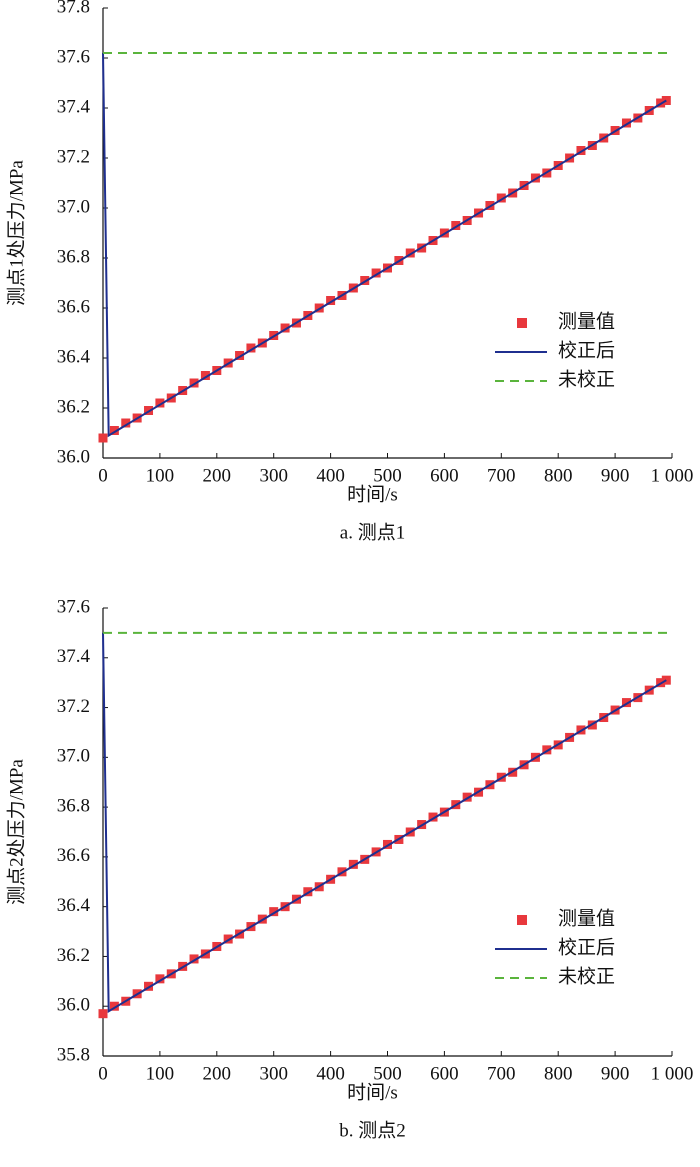  I want to click on y-axis-label: 测点2处压力/MPa, so click(16, 832).